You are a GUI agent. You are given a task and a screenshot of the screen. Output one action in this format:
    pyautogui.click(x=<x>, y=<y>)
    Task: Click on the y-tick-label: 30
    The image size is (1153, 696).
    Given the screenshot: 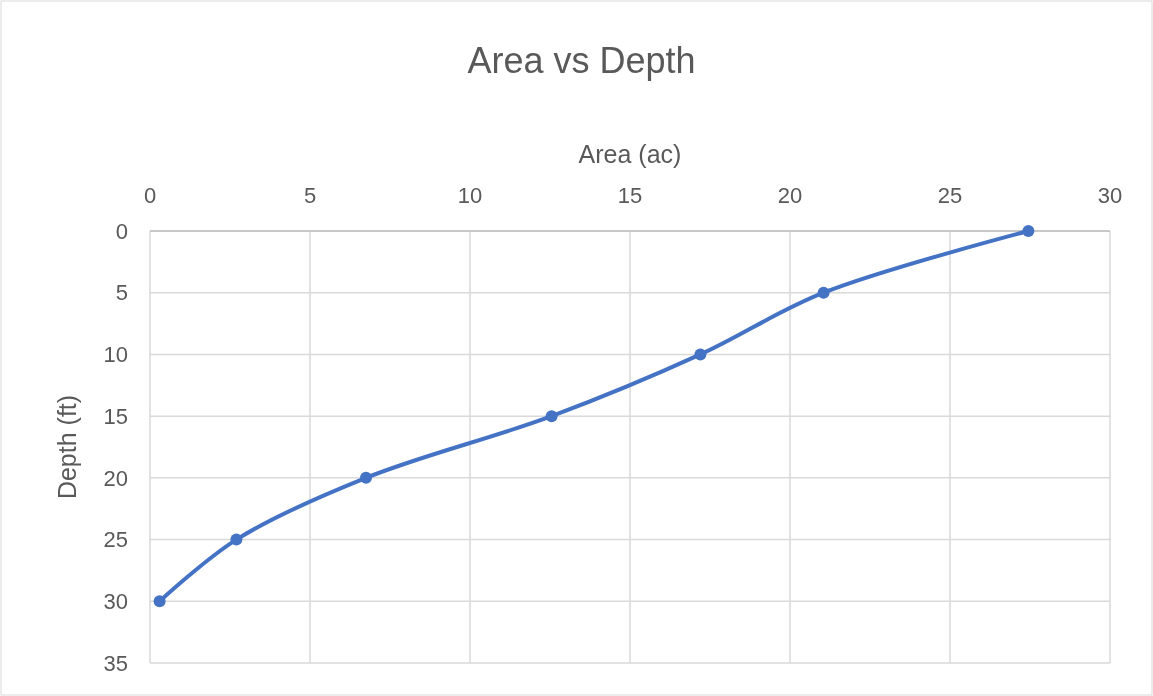 What is the action you would take?
    pyautogui.click(x=115, y=601)
    